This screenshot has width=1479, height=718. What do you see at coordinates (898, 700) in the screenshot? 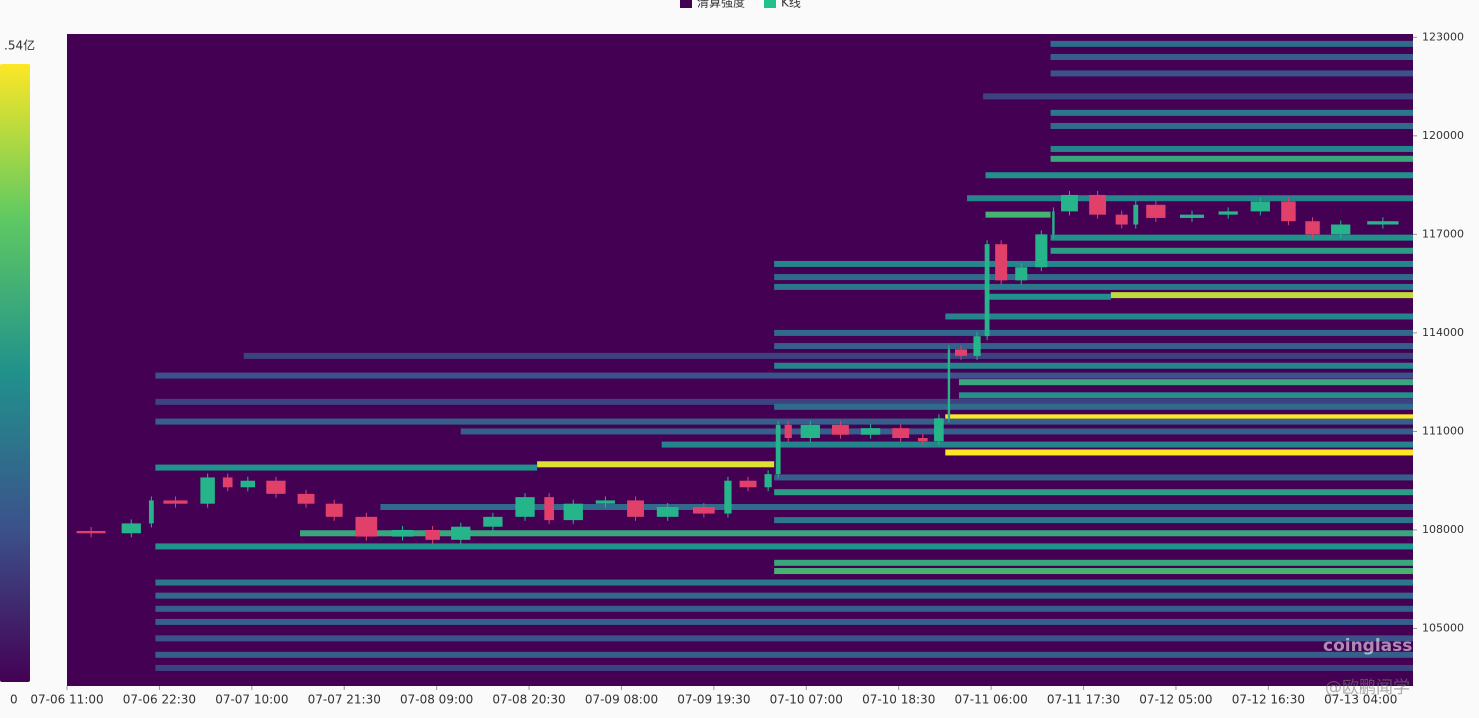
I see `x-tick-label: 07-10 18:30` at bounding box center [898, 700].